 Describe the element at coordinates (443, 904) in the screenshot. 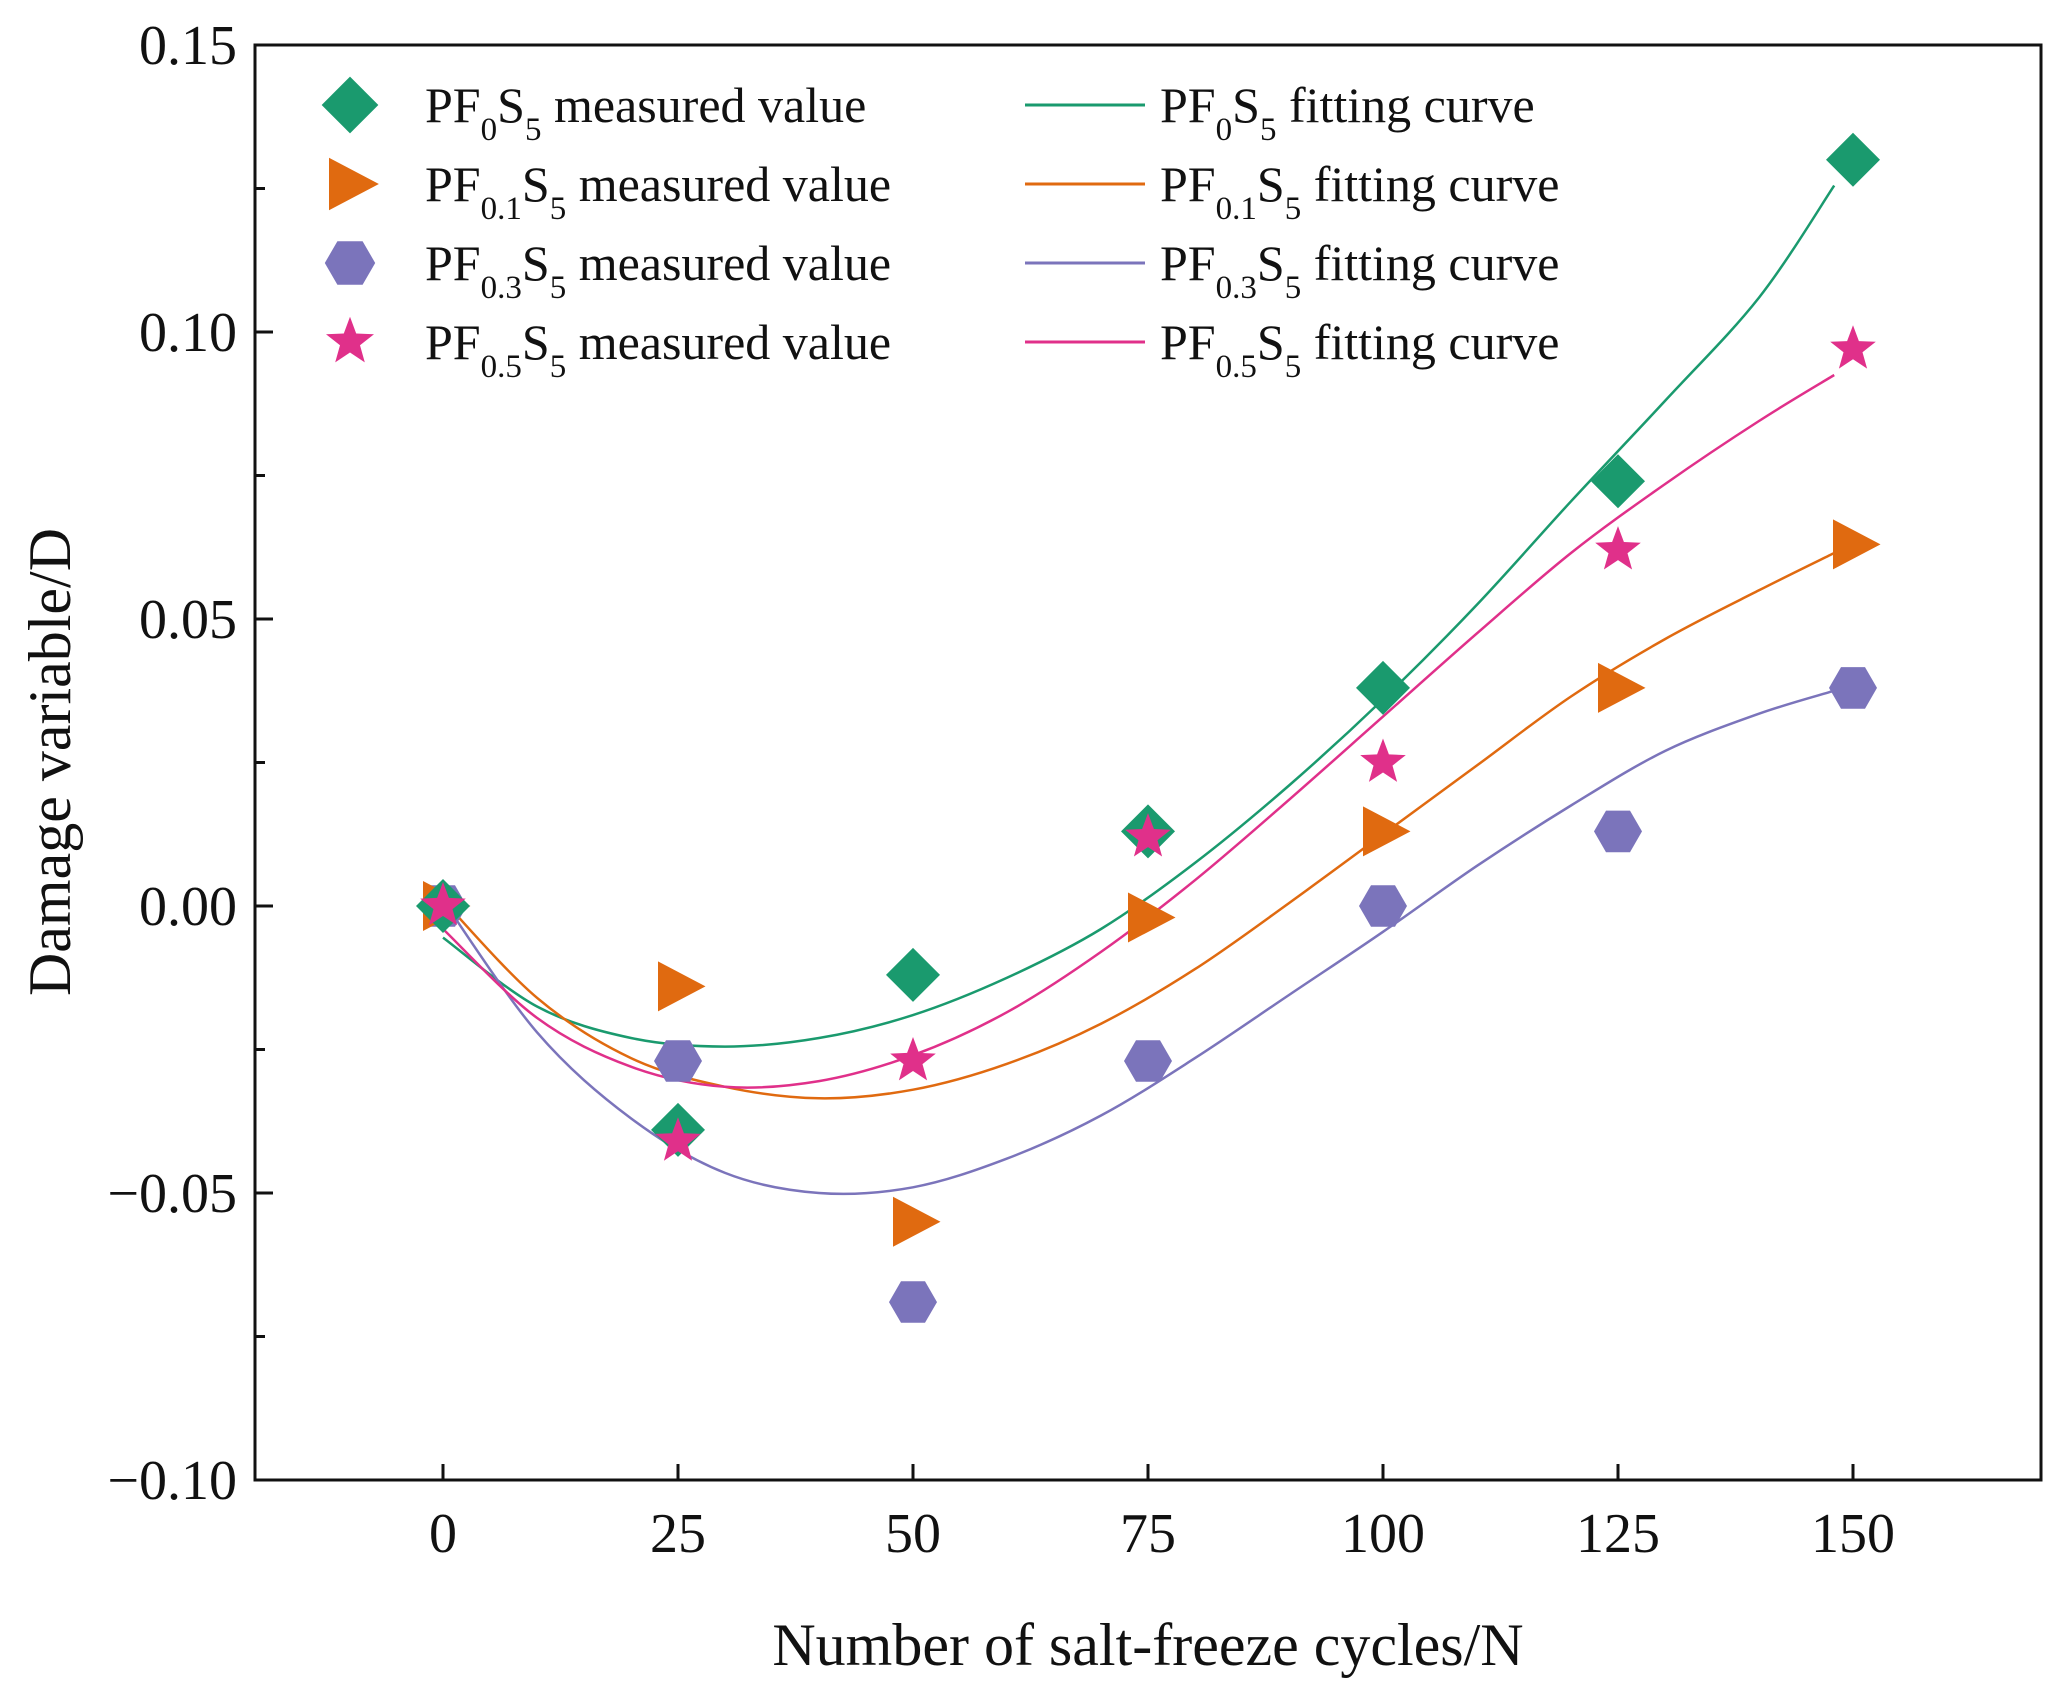

I see `marker-s3-p0` at that location.